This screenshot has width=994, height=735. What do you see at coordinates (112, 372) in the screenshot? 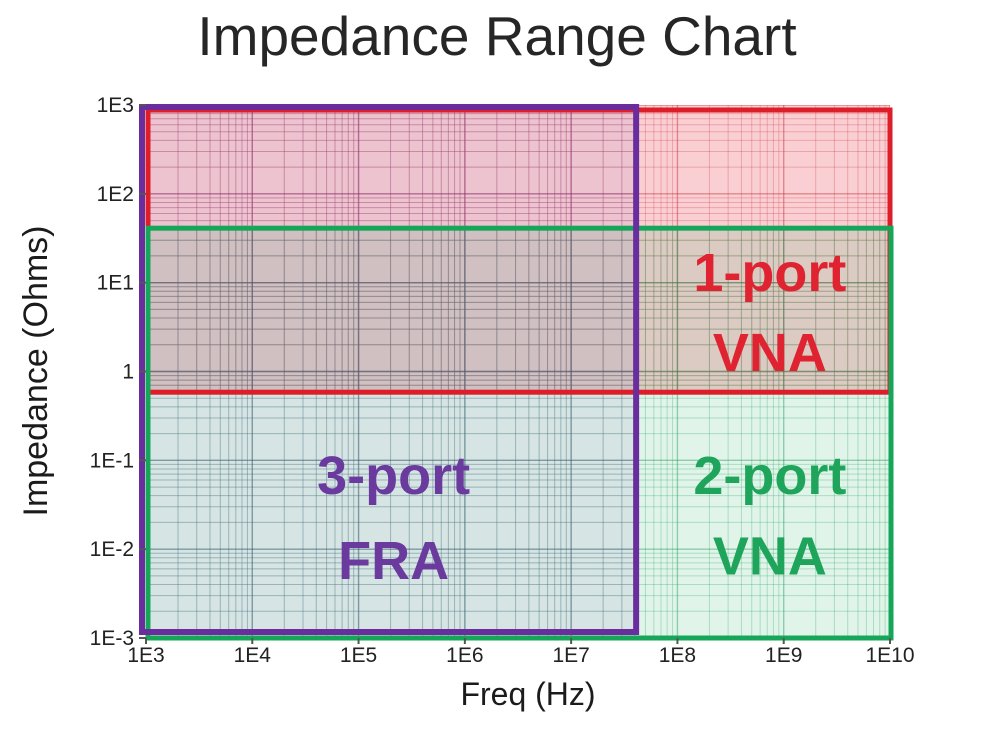
I see `y-tick-labels: 1E3 1E2 1E1 1 1E-1 1E-2 1E-3` at bounding box center [112, 372].